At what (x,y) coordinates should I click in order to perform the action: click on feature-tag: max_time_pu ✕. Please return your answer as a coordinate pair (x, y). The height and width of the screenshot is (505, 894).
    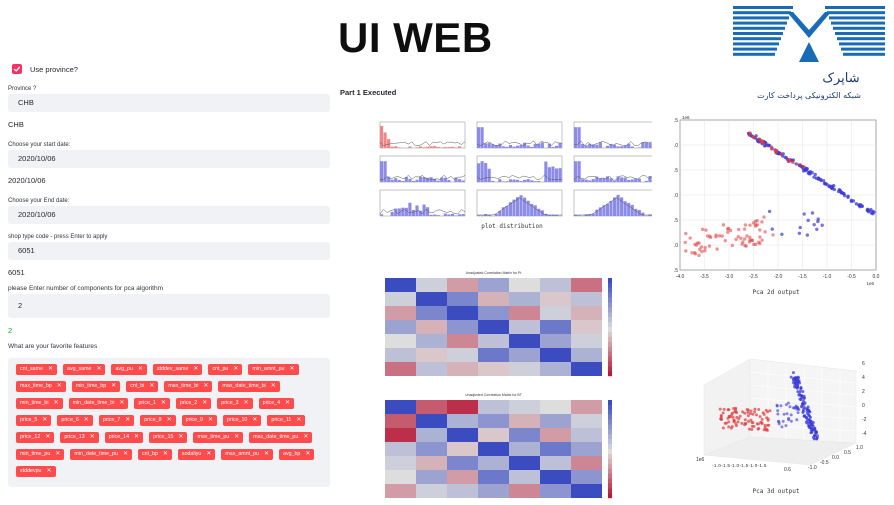
    Looking at the image, I should click on (218, 437).